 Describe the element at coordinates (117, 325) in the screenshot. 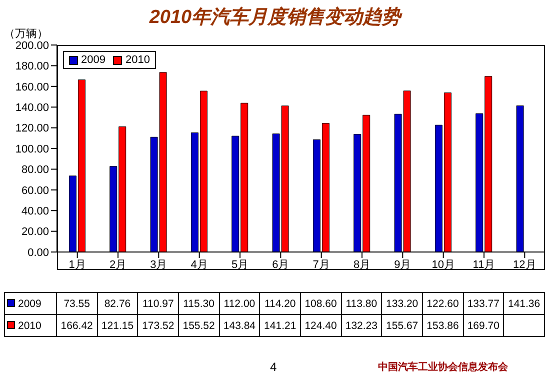

I see `data-label: 121.15` at that location.